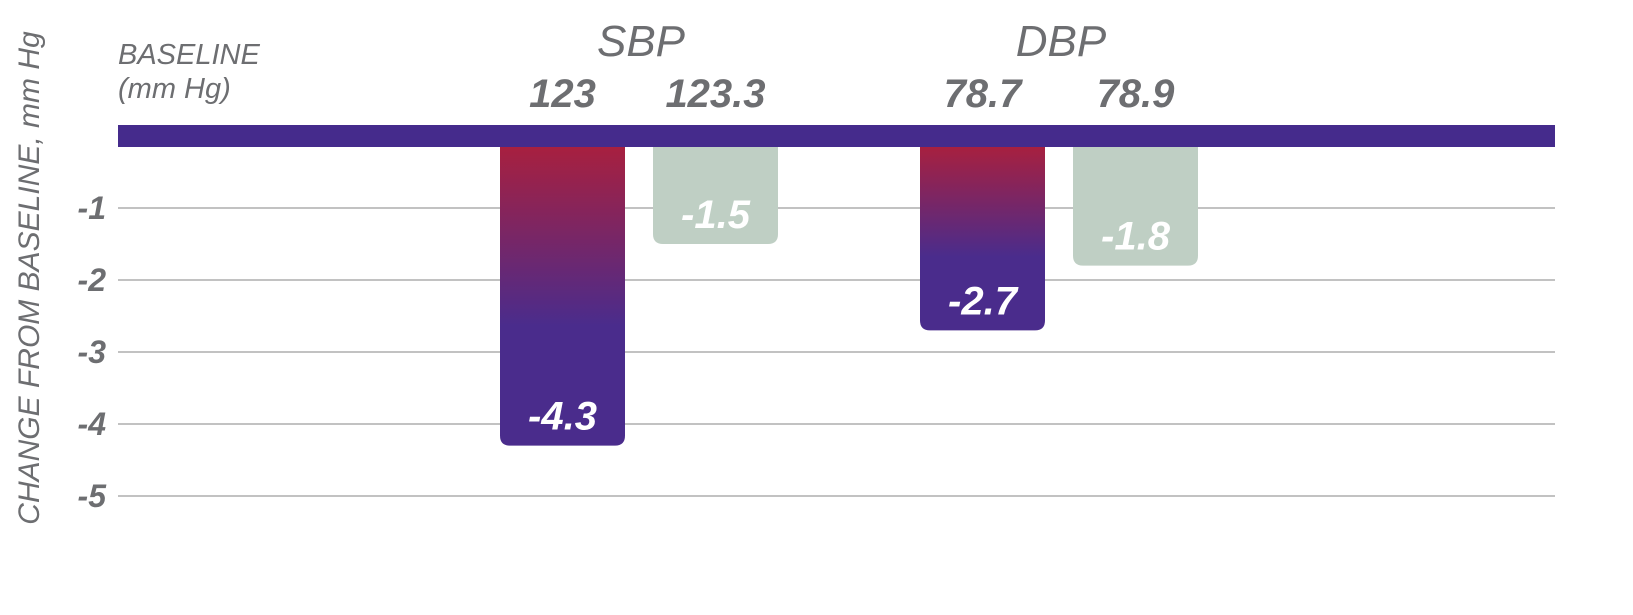 The image size is (1633, 615). What do you see at coordinates (92, 280) in the screenshot?
I see `y-tick-label: -2` at bounding box center [92, 280].